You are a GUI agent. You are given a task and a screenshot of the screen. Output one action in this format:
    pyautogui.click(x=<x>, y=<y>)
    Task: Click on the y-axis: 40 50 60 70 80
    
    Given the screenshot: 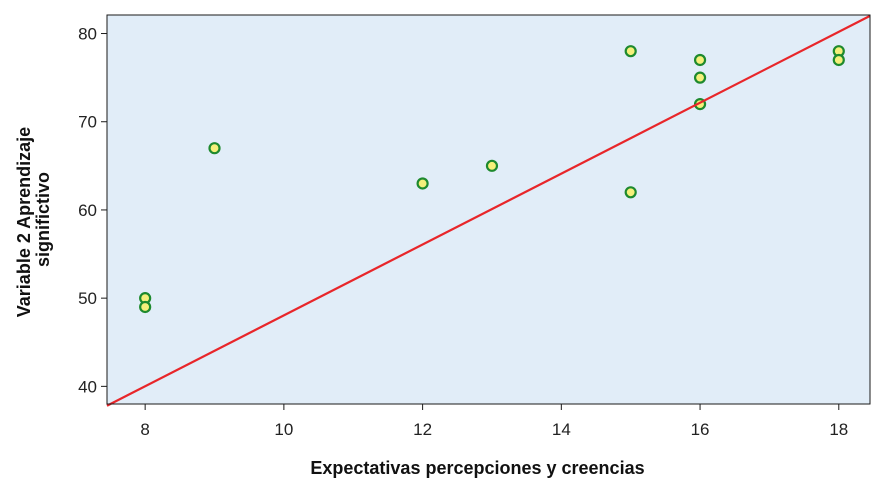 What is the action you would take?
    pyautogui.click(x=92, y=210)
    